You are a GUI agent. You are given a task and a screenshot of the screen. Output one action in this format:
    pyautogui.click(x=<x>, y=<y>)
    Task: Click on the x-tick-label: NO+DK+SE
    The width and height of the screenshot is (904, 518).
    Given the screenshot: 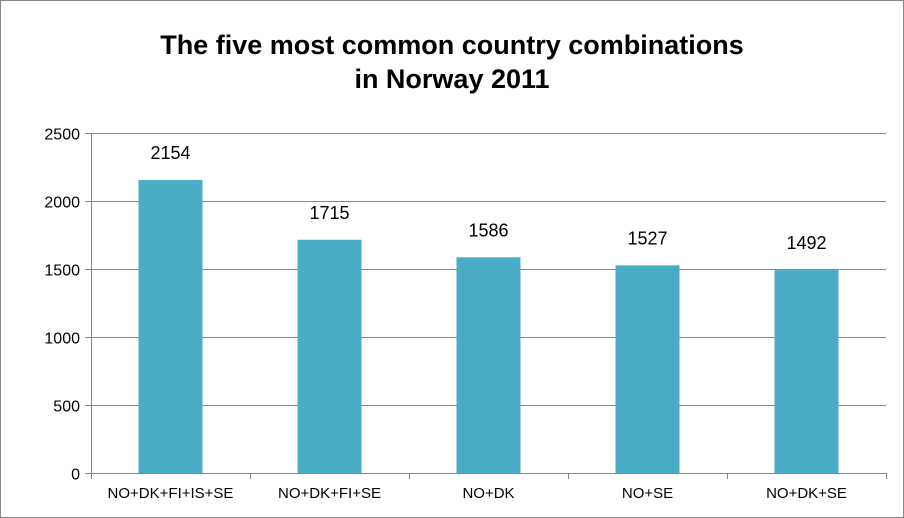 What is the action you would take?
    pyautogui.click(x=806, y=493)
    